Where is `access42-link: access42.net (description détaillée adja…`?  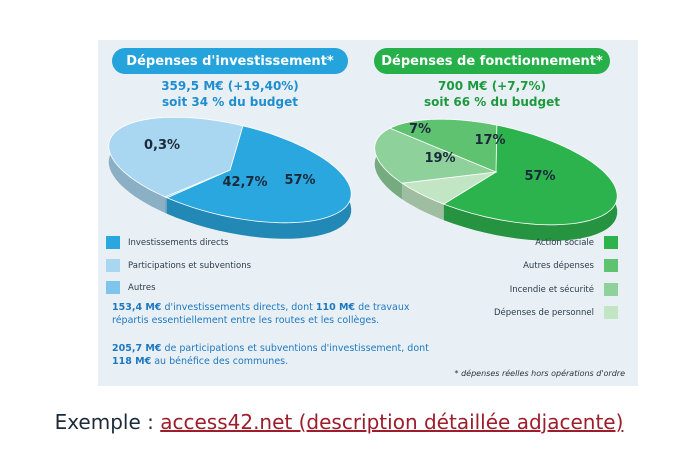 access42-link: access42.net (description détaillée adja… is located at coordinates (392, 422).